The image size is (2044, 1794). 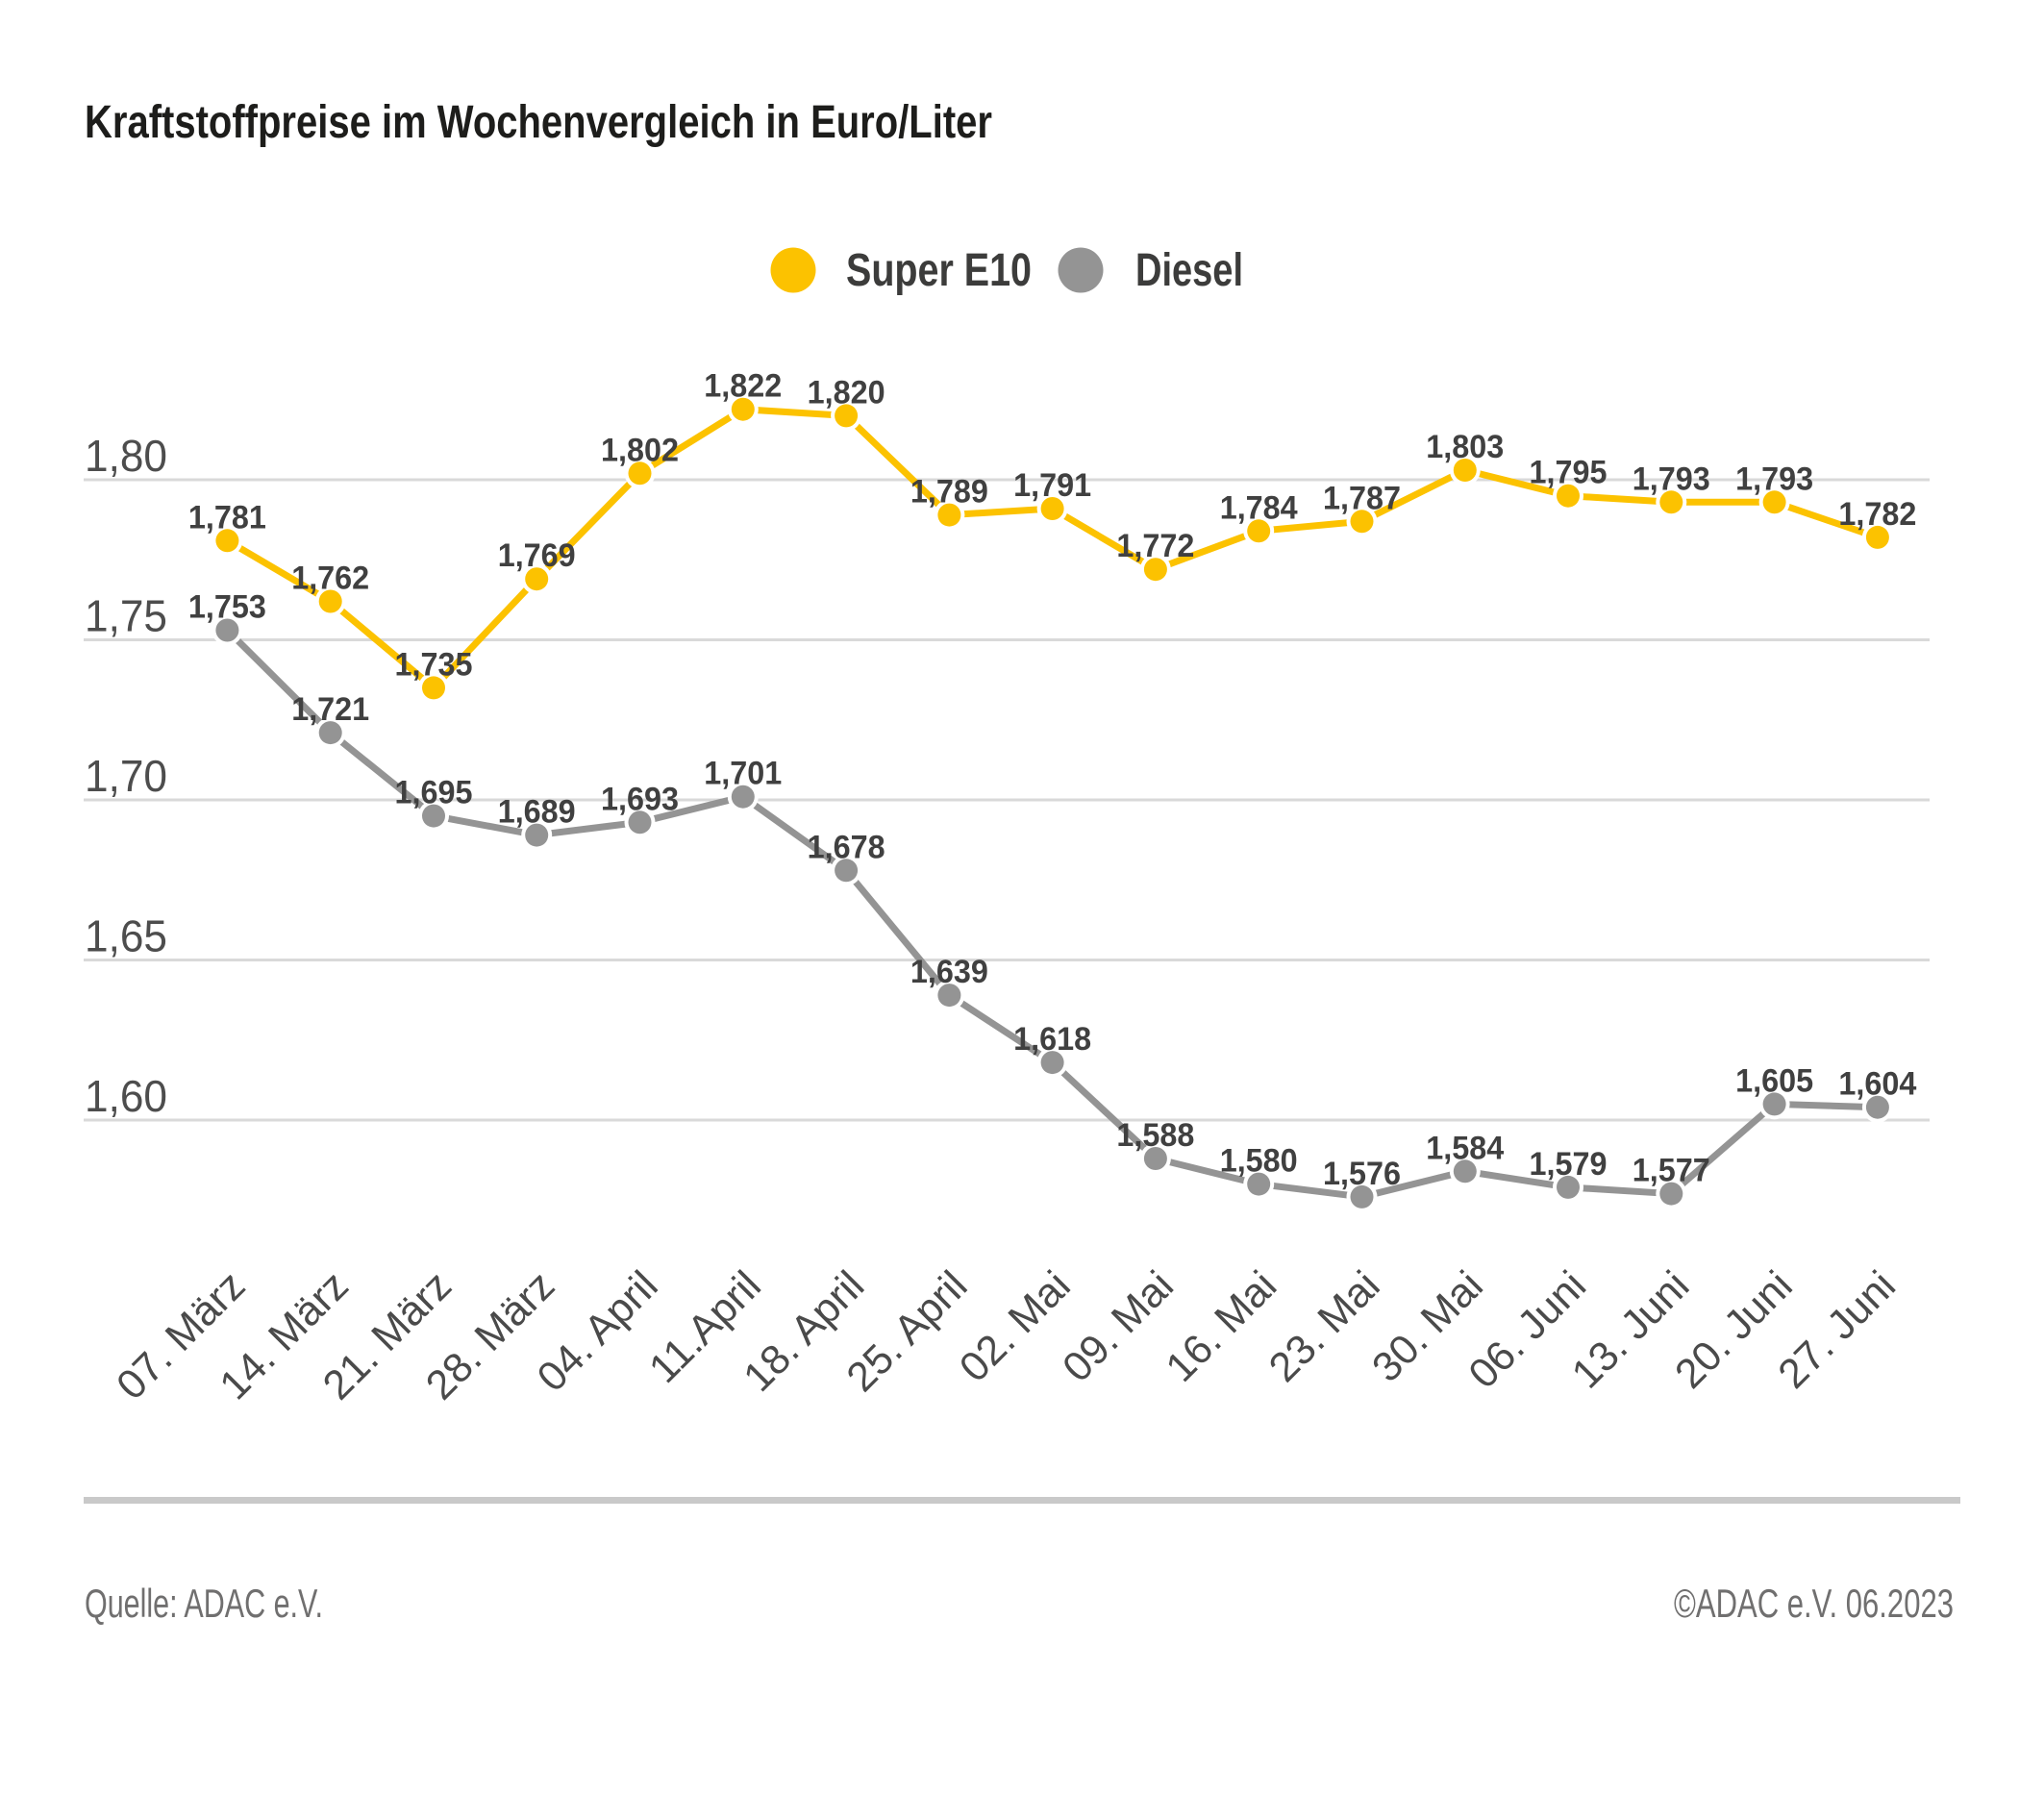 What do you see at coordinates (126, 456) in the screenshot?
I see `svg-text: 1,80` at bounding box center [126, 456].